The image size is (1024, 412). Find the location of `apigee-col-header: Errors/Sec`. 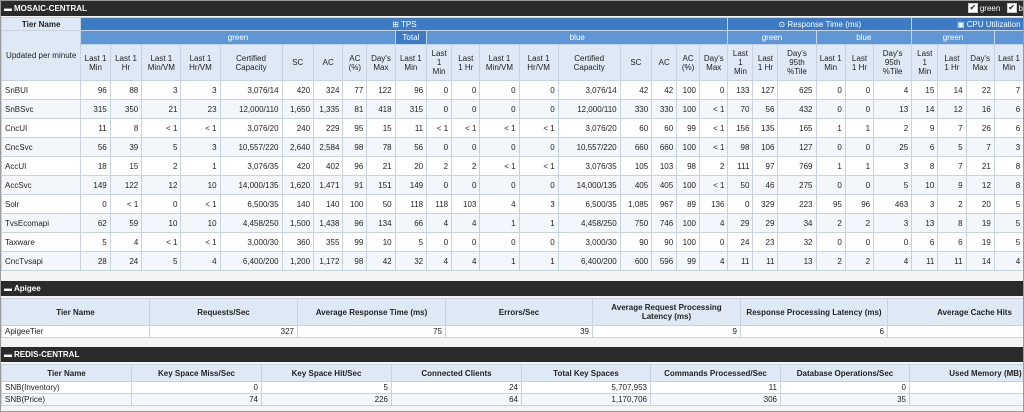

apigee-col-header: Errors/Sec is located at coordinates (519, 312).